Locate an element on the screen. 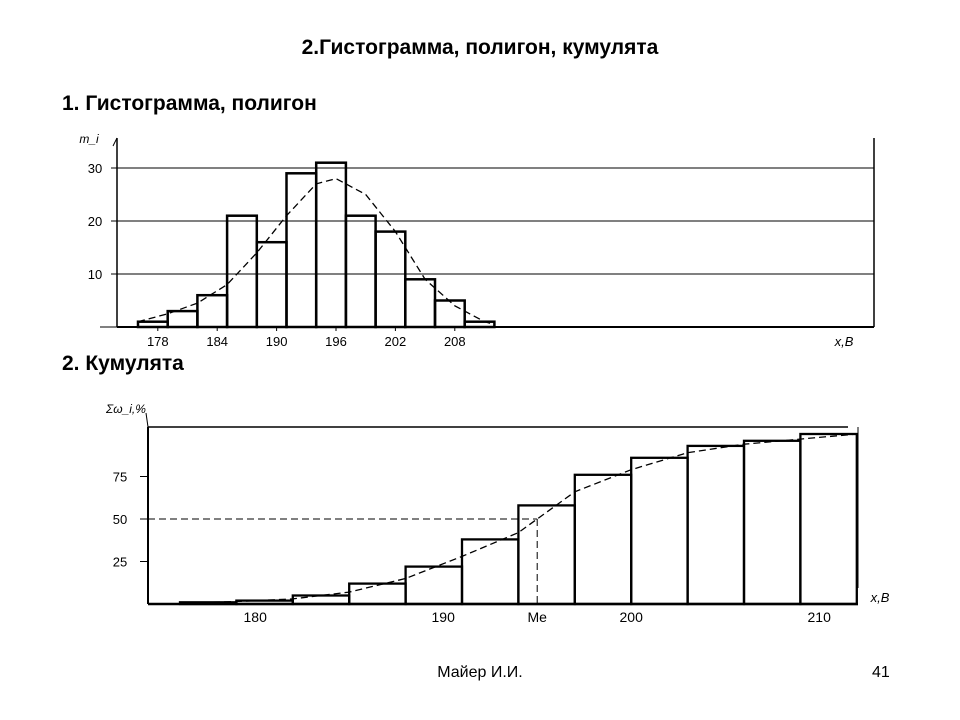 This screenshot has width=960, height=720. y-axis-label: m_i is located at coordinates (89, 139).